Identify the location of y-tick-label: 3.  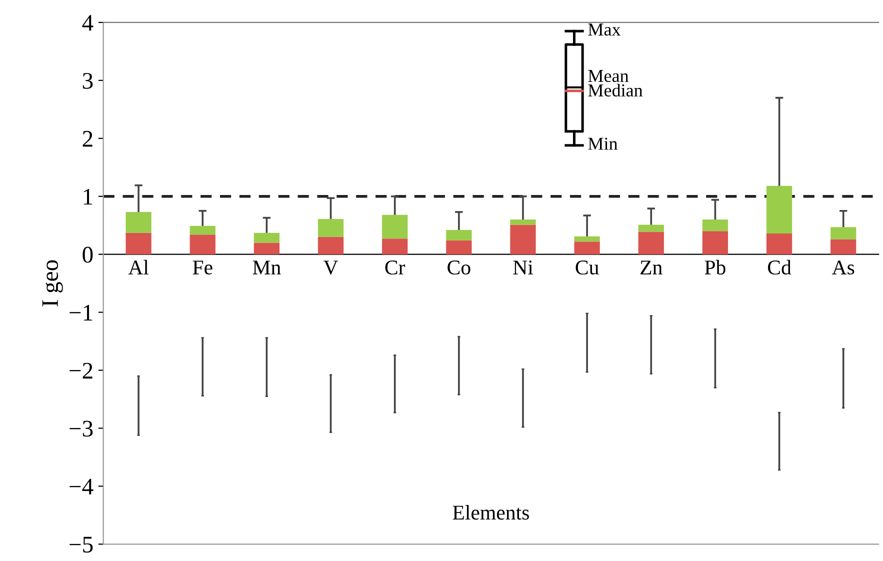
(87, 80).